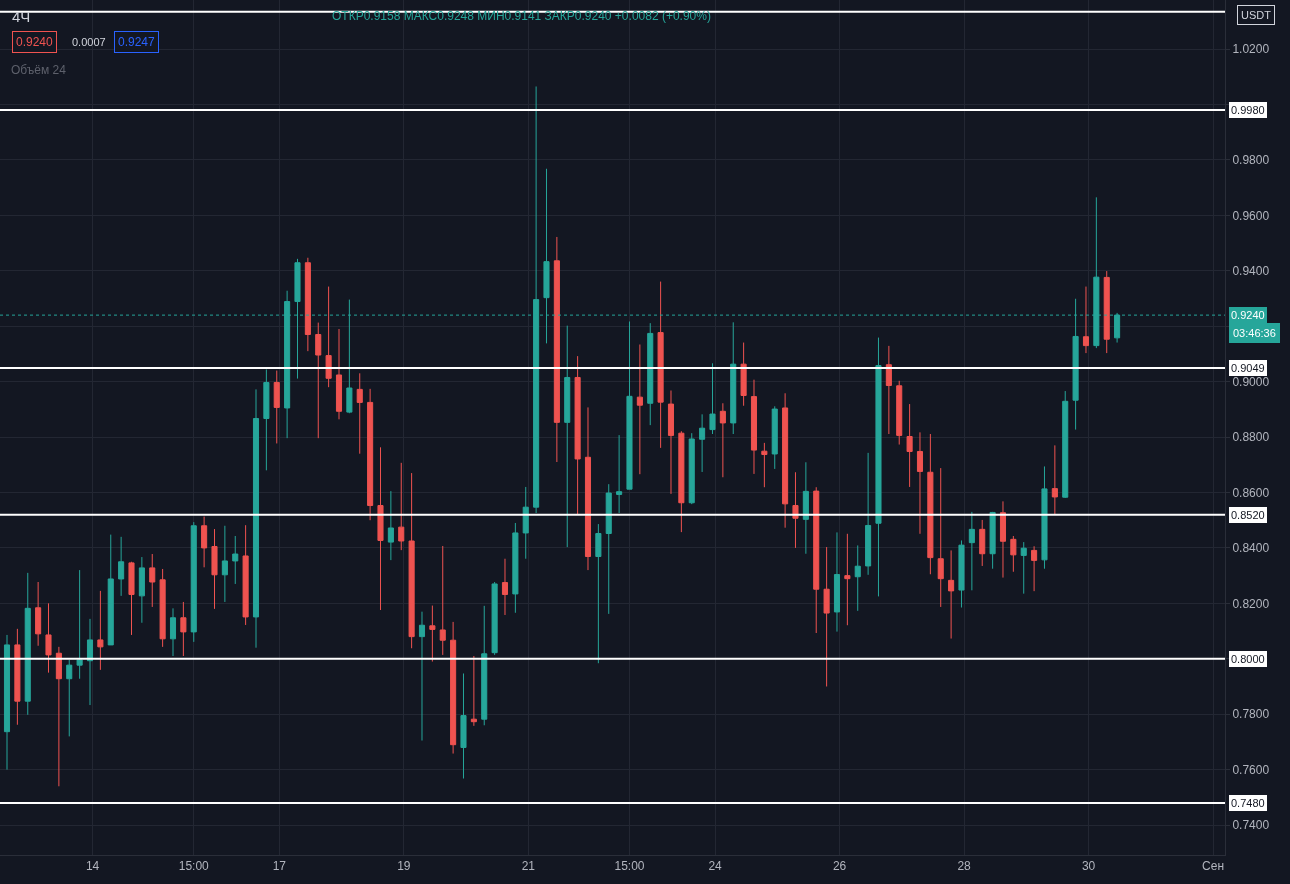 Image resolution: width=1290 pixels, height=884 pixels. What do you see at coordinates (21, 16) in the screenshot?
I see `text: 4Ч` at bounding box center [21, 16].